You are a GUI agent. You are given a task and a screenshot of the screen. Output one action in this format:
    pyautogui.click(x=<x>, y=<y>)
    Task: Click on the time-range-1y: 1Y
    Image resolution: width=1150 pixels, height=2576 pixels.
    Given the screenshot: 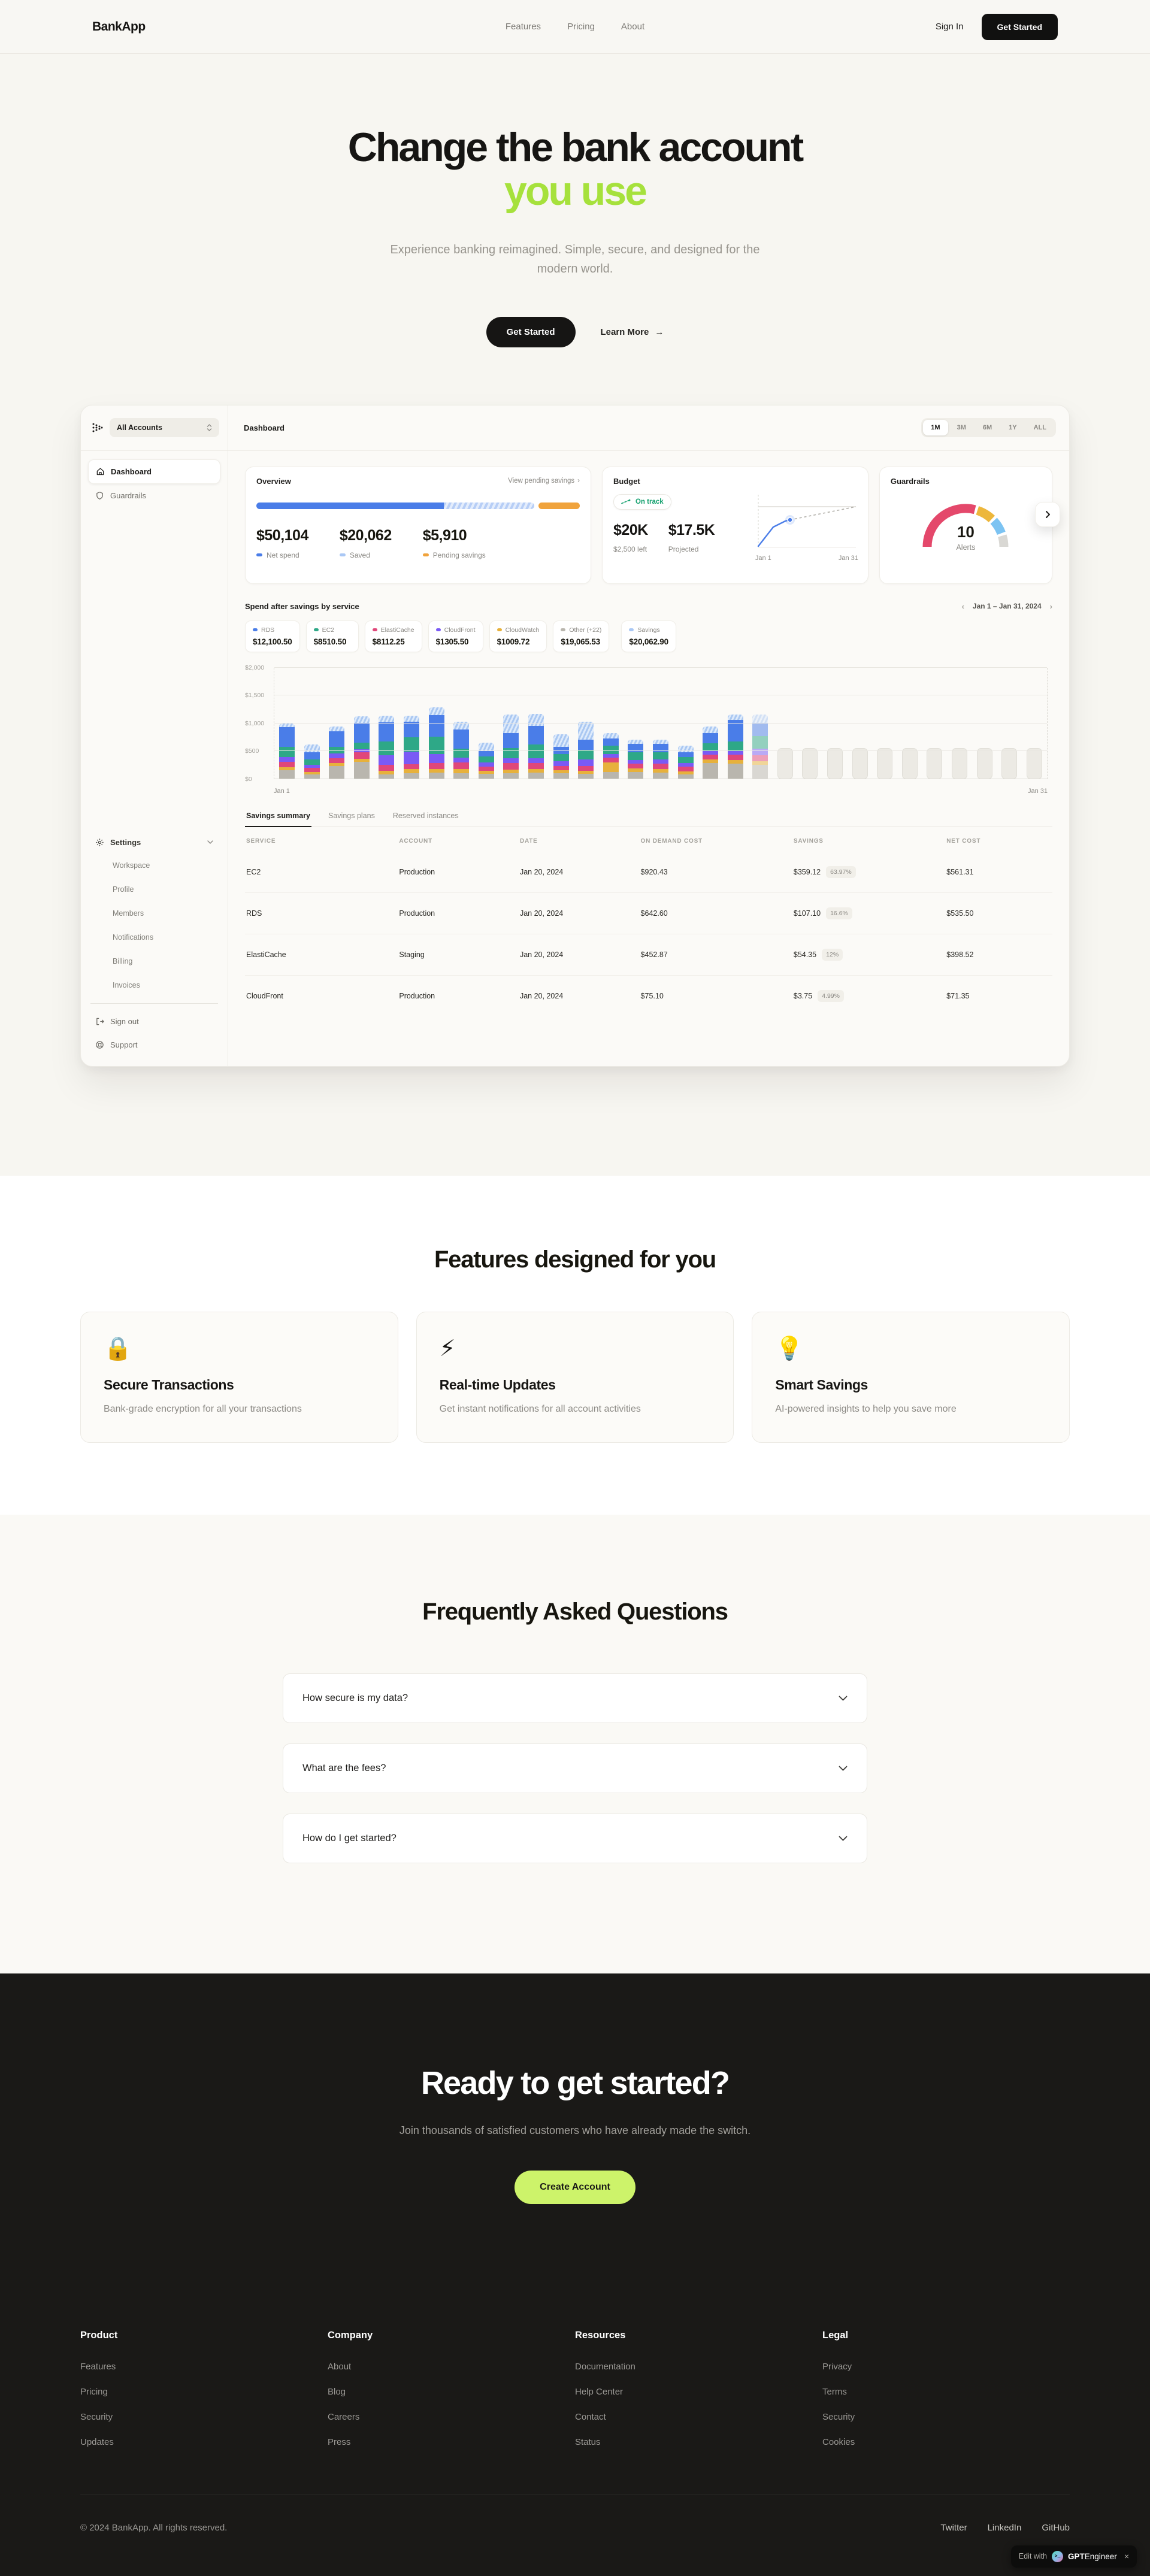 What is the action you would take?
    pyautogui.click(x=1012, y=427)
    